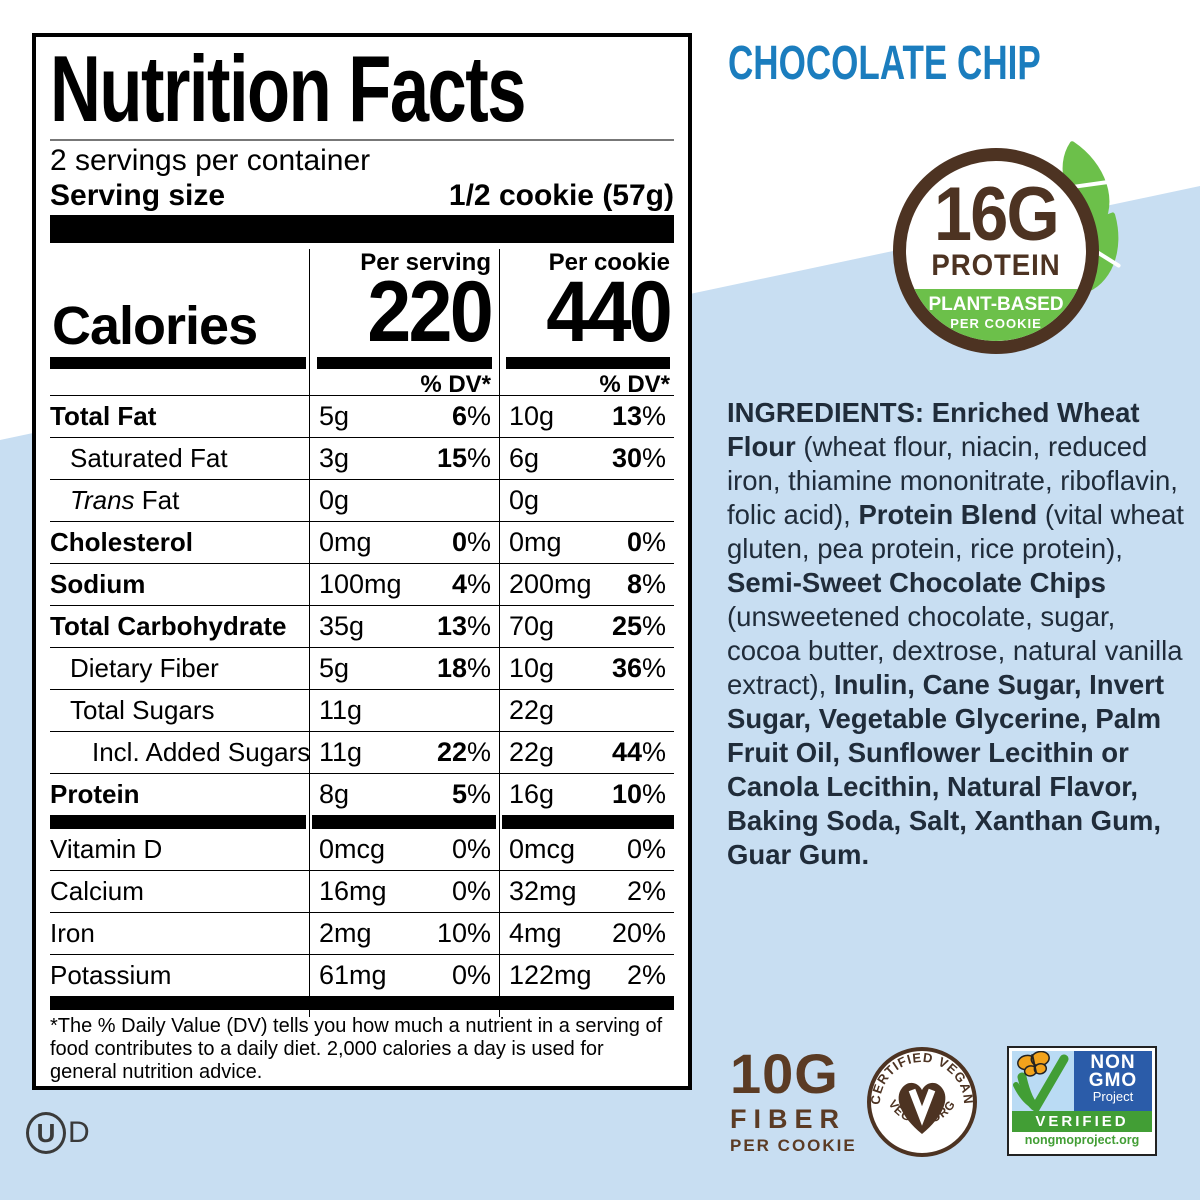 The image size is (1200, 1200). What do you see at coordinates (550, 584) in the screenshot?
I see `amount-cell: 200mg` at bounding box center [550, 584].